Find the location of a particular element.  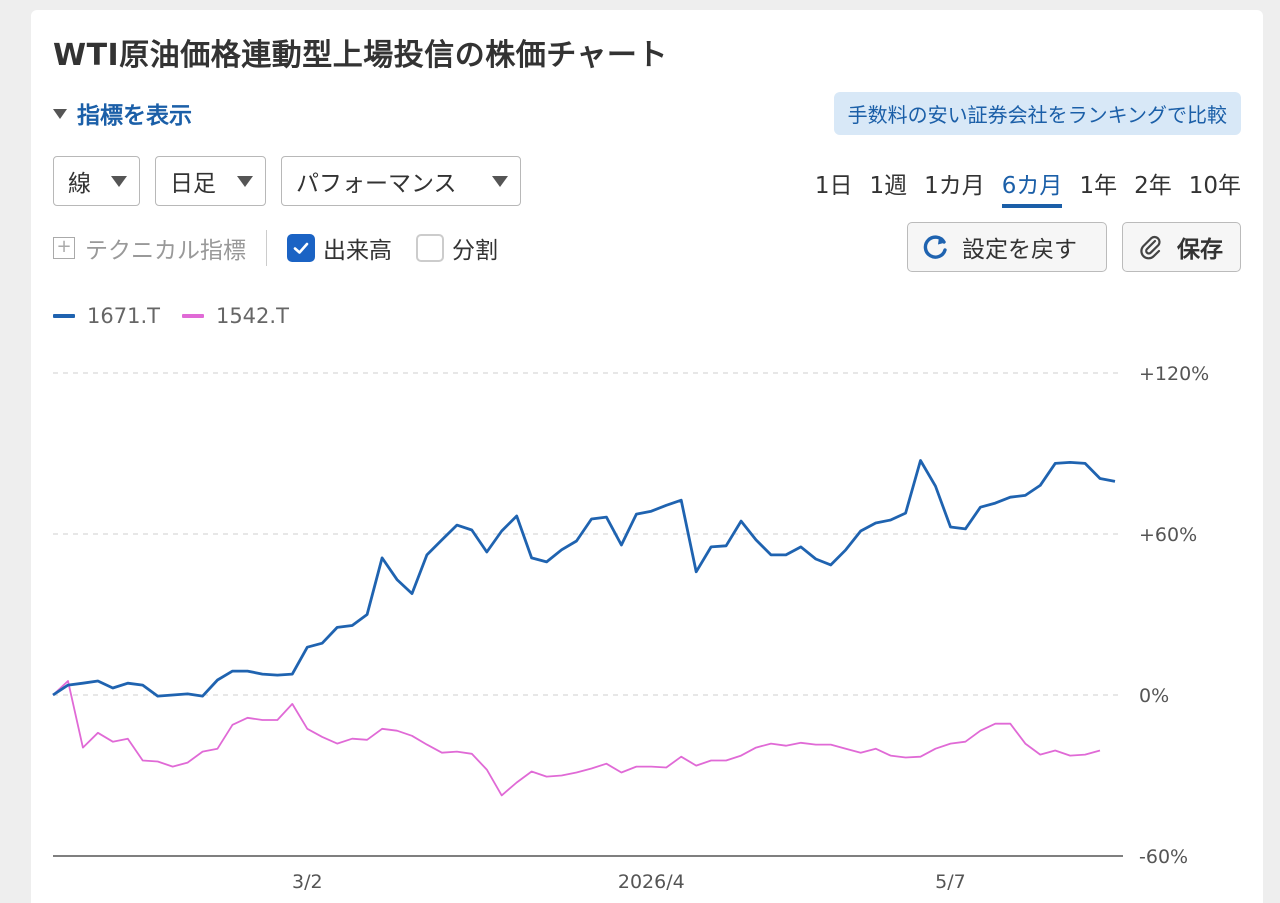

reset-settings-button: 設定を戻す is located at coordinates (1007, 247).